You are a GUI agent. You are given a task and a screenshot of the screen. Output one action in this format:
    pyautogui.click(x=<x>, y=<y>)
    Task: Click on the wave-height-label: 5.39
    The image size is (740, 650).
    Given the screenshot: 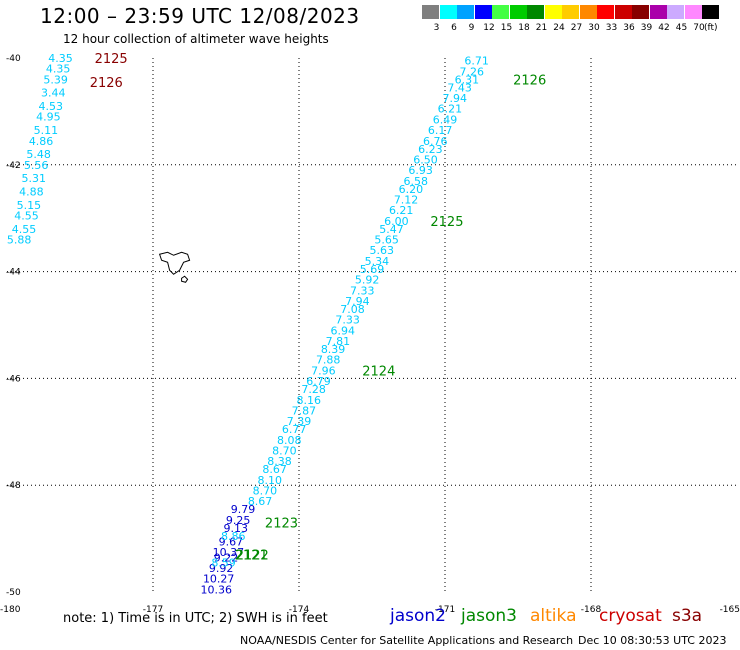 What is the action you would take?
    pyautogui.click(x=55, y=79)
    